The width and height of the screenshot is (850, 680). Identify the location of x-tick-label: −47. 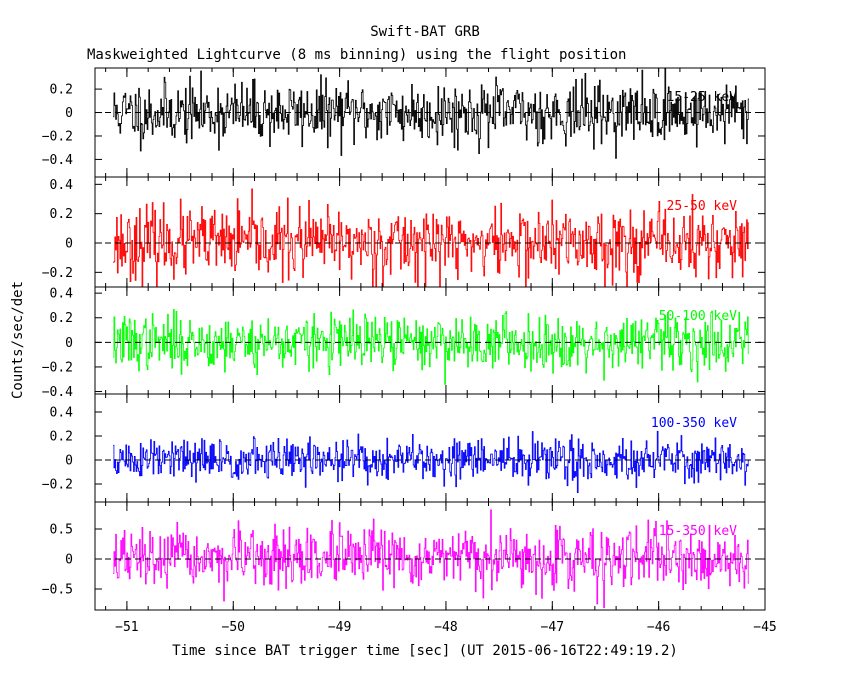
(552, 627).